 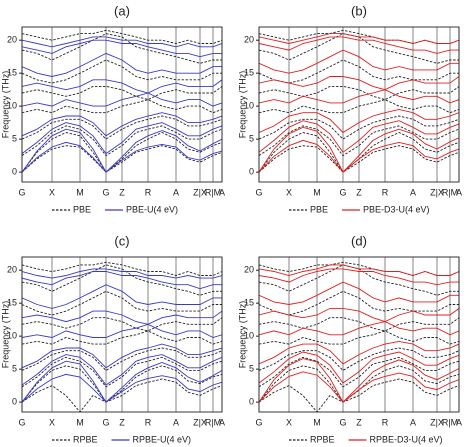 What do you see at coordinates (396, 209) in the screenshot?
I see `legend-label: PBE-D3-U(4 eV)` at bounding box center [396, 209].